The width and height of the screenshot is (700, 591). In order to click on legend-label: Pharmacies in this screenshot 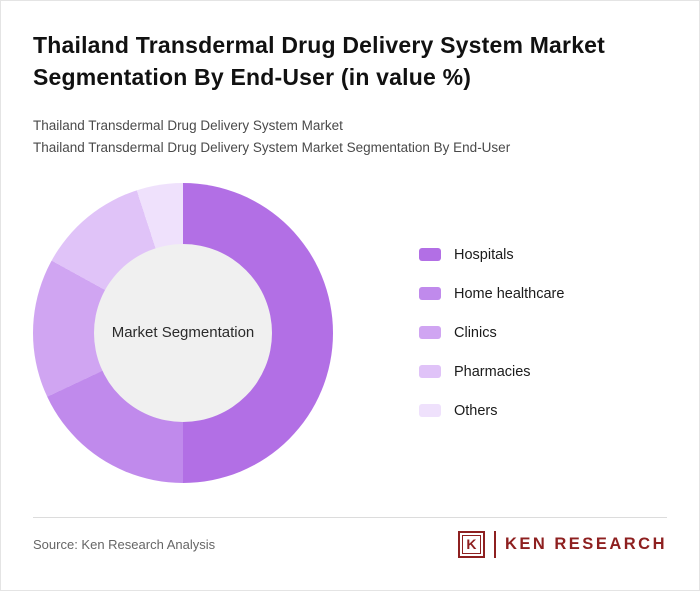, I will do `click(492, 371)`.